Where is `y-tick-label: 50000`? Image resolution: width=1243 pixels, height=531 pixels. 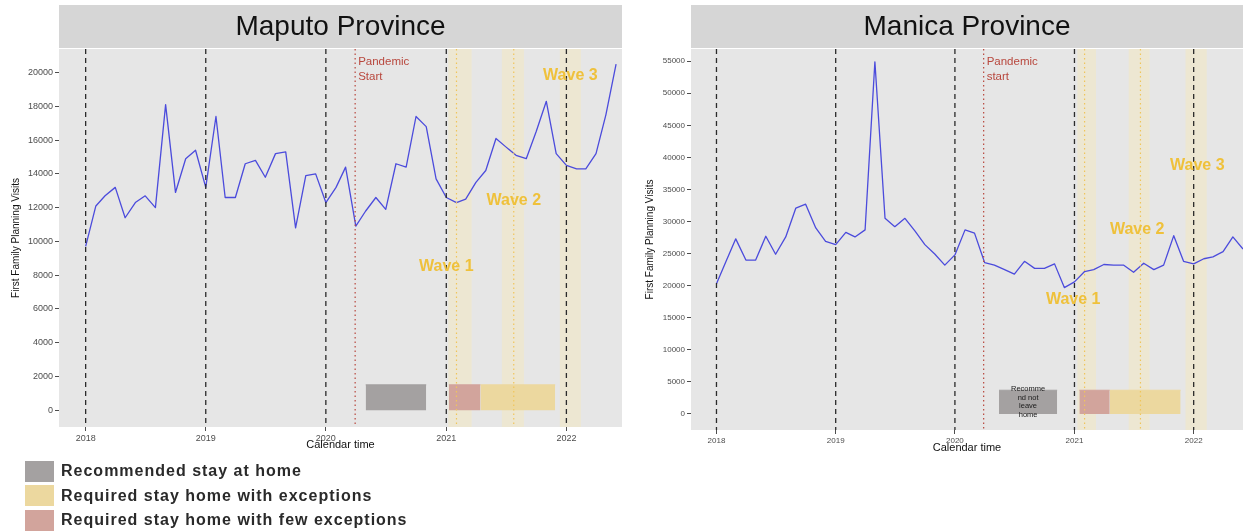
y-tick-label: 50000 is located at coordinates (674, 93).